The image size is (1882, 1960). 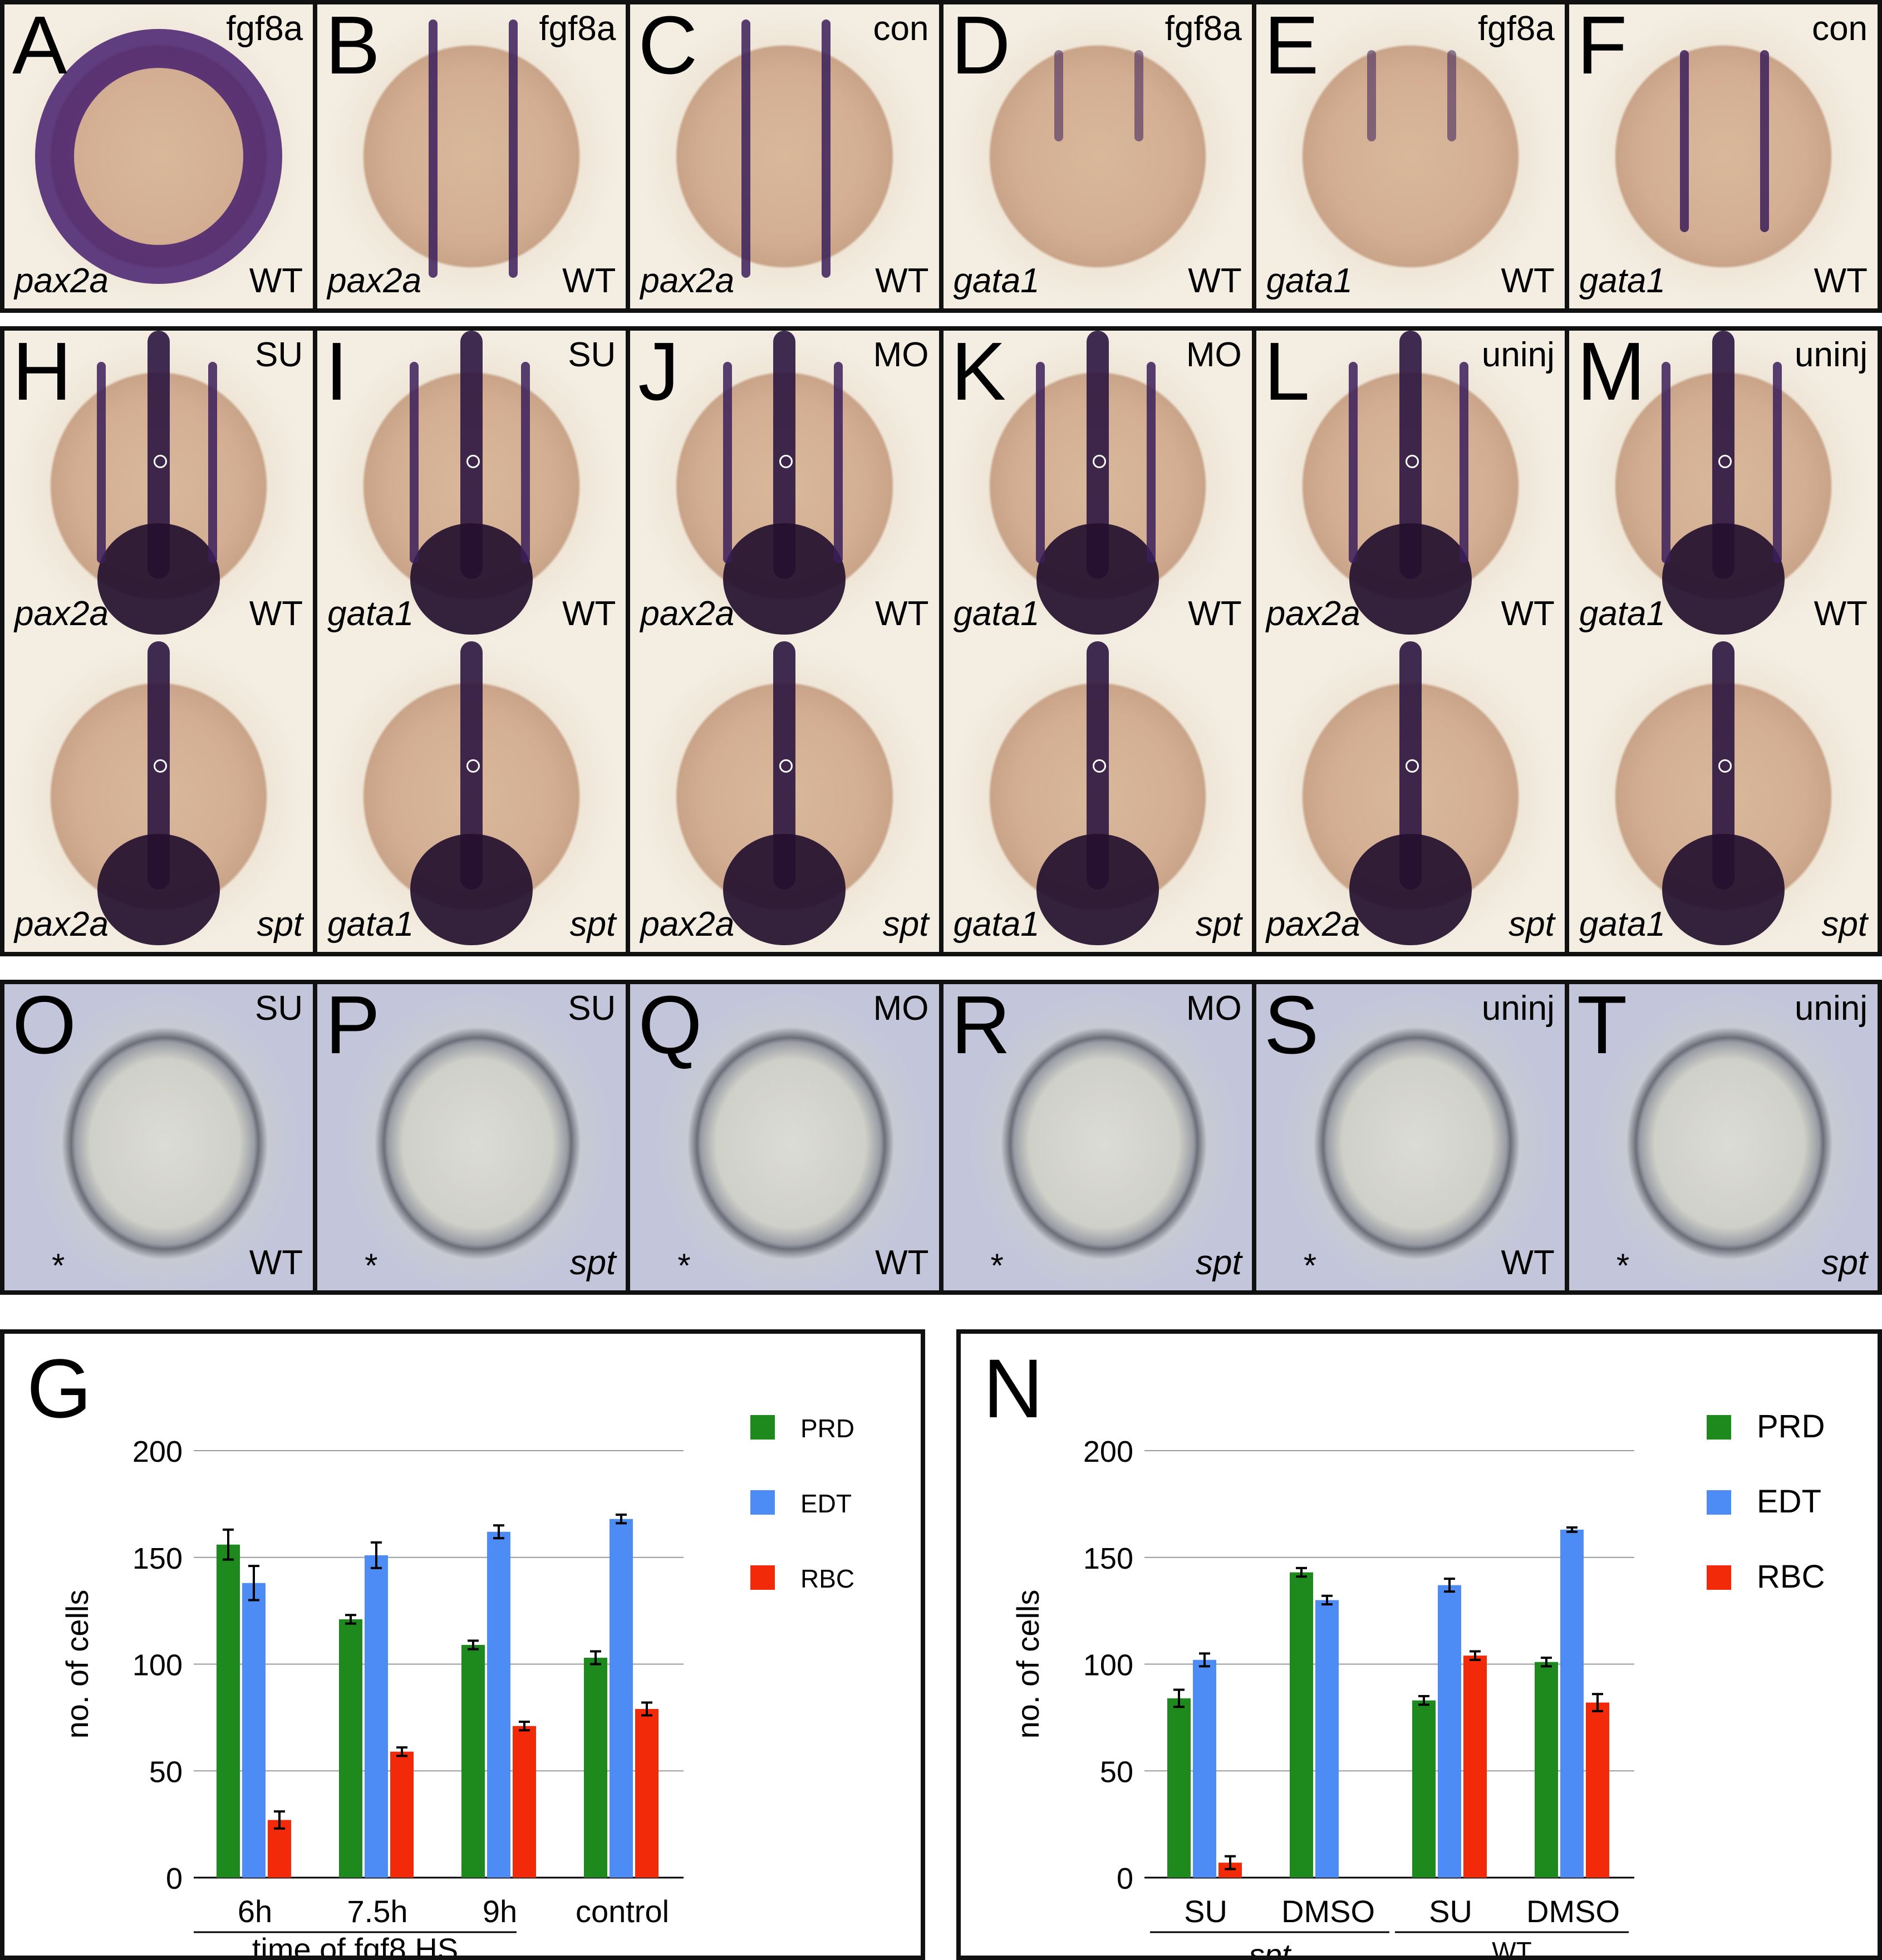 What do you see at coordinates (1791, 1427) in the screenshot?
I see `legend-label-prd: PRD` at bounding box center [1791, 1427].